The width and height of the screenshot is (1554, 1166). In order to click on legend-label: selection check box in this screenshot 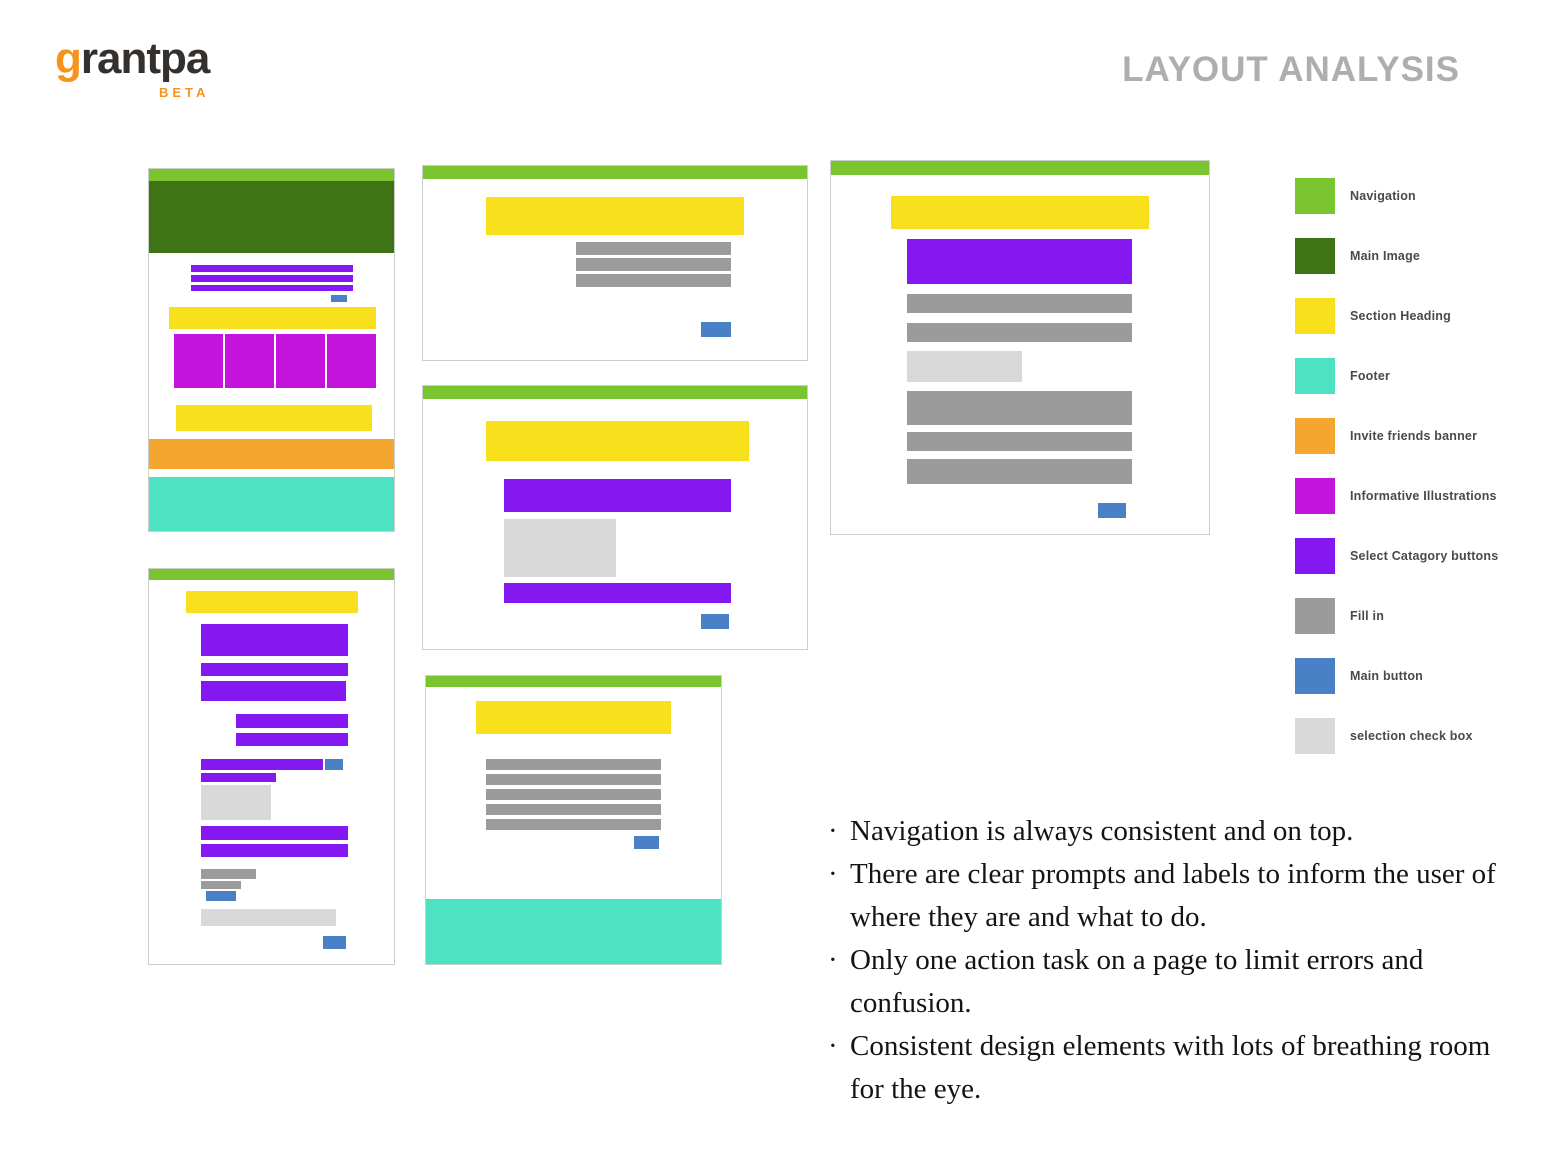, I will do `click(1411, 736)`.